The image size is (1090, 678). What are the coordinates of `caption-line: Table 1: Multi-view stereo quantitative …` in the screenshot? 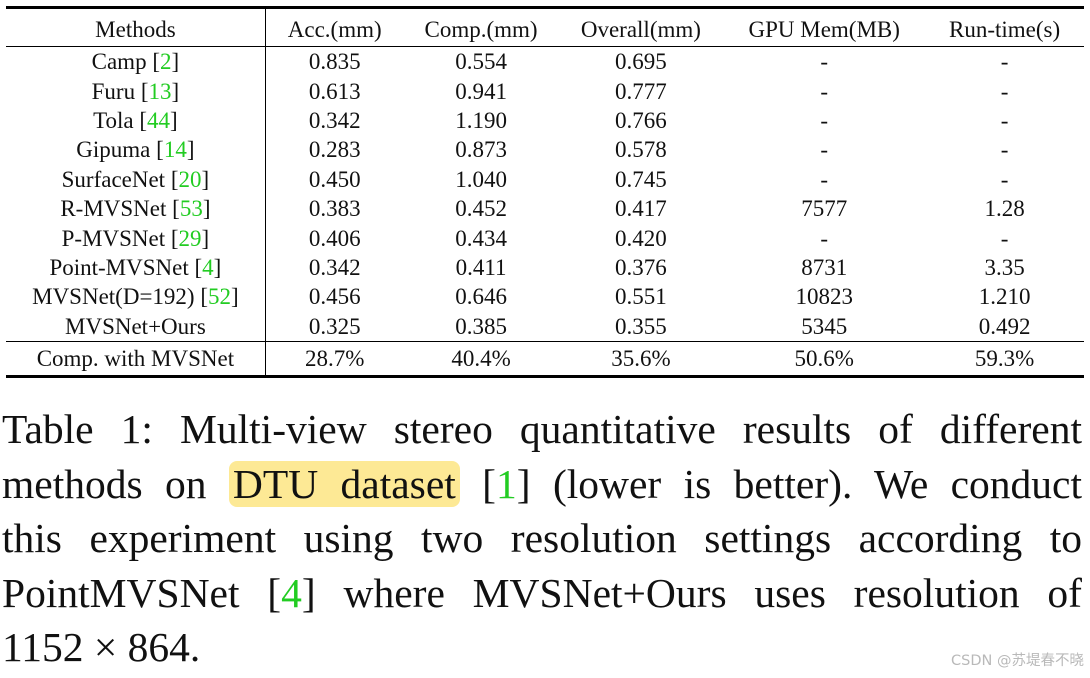 It's located at (542, 429).